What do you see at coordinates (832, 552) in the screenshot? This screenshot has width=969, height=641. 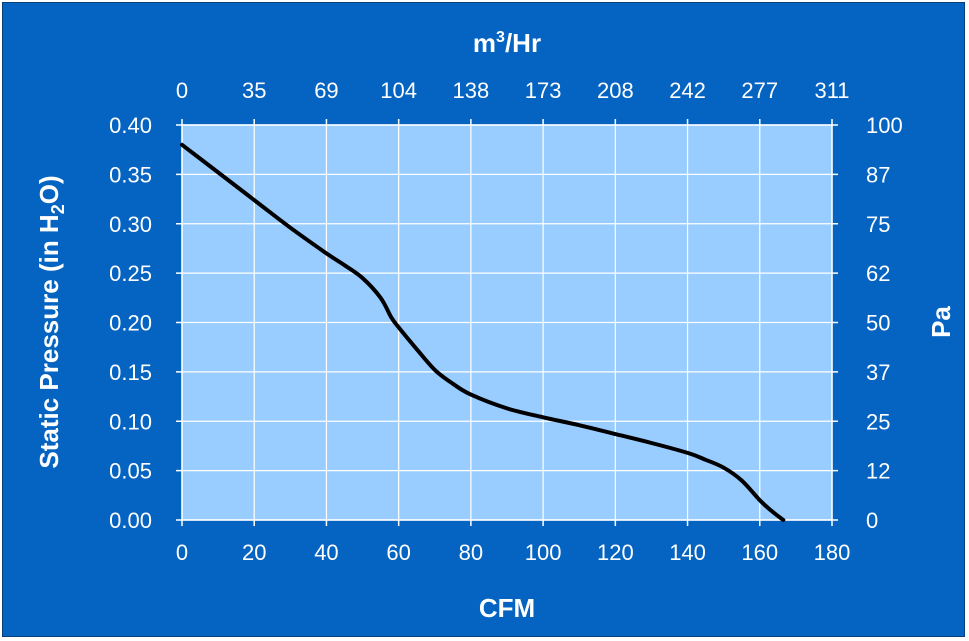 I see `x-tick-label: 180` at bounding box center [832, 552].